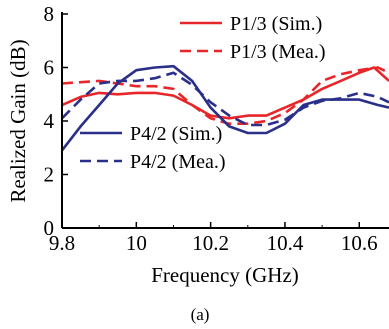 This screenshot has width=389, height=329. I want to click on x-axis-label: Frequency (GHz), so click(225, 275).